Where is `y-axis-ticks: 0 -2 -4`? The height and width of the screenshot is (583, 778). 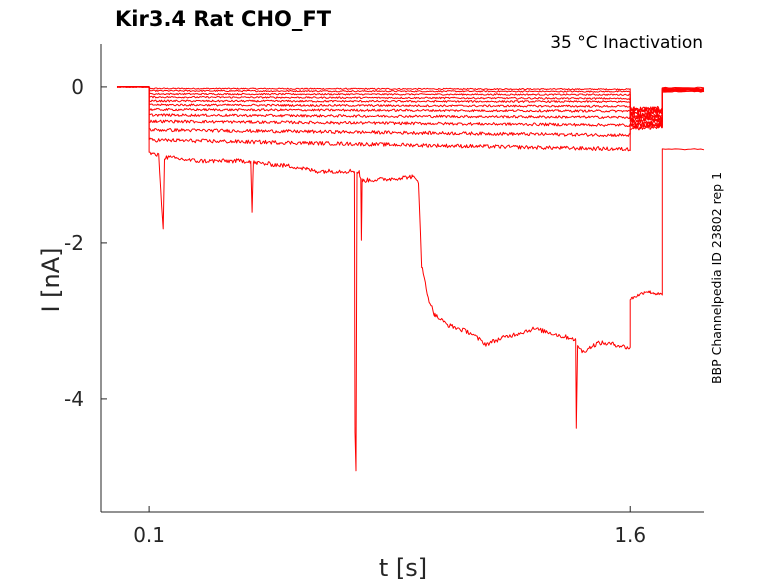
y-axis-ticks: 0 -2 -4 is located at coordinates (85, 243).